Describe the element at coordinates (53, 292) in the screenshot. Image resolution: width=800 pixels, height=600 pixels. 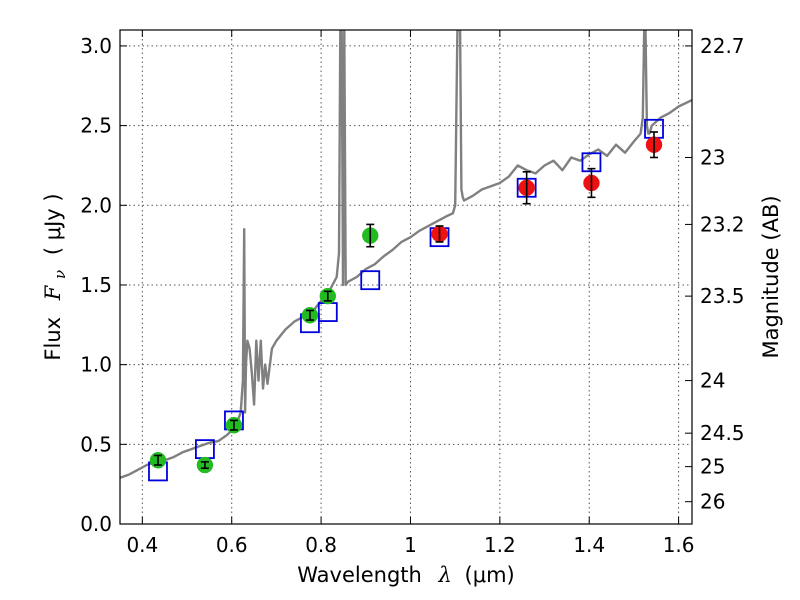
I see `y-axis-f-symbol: F` at that location.